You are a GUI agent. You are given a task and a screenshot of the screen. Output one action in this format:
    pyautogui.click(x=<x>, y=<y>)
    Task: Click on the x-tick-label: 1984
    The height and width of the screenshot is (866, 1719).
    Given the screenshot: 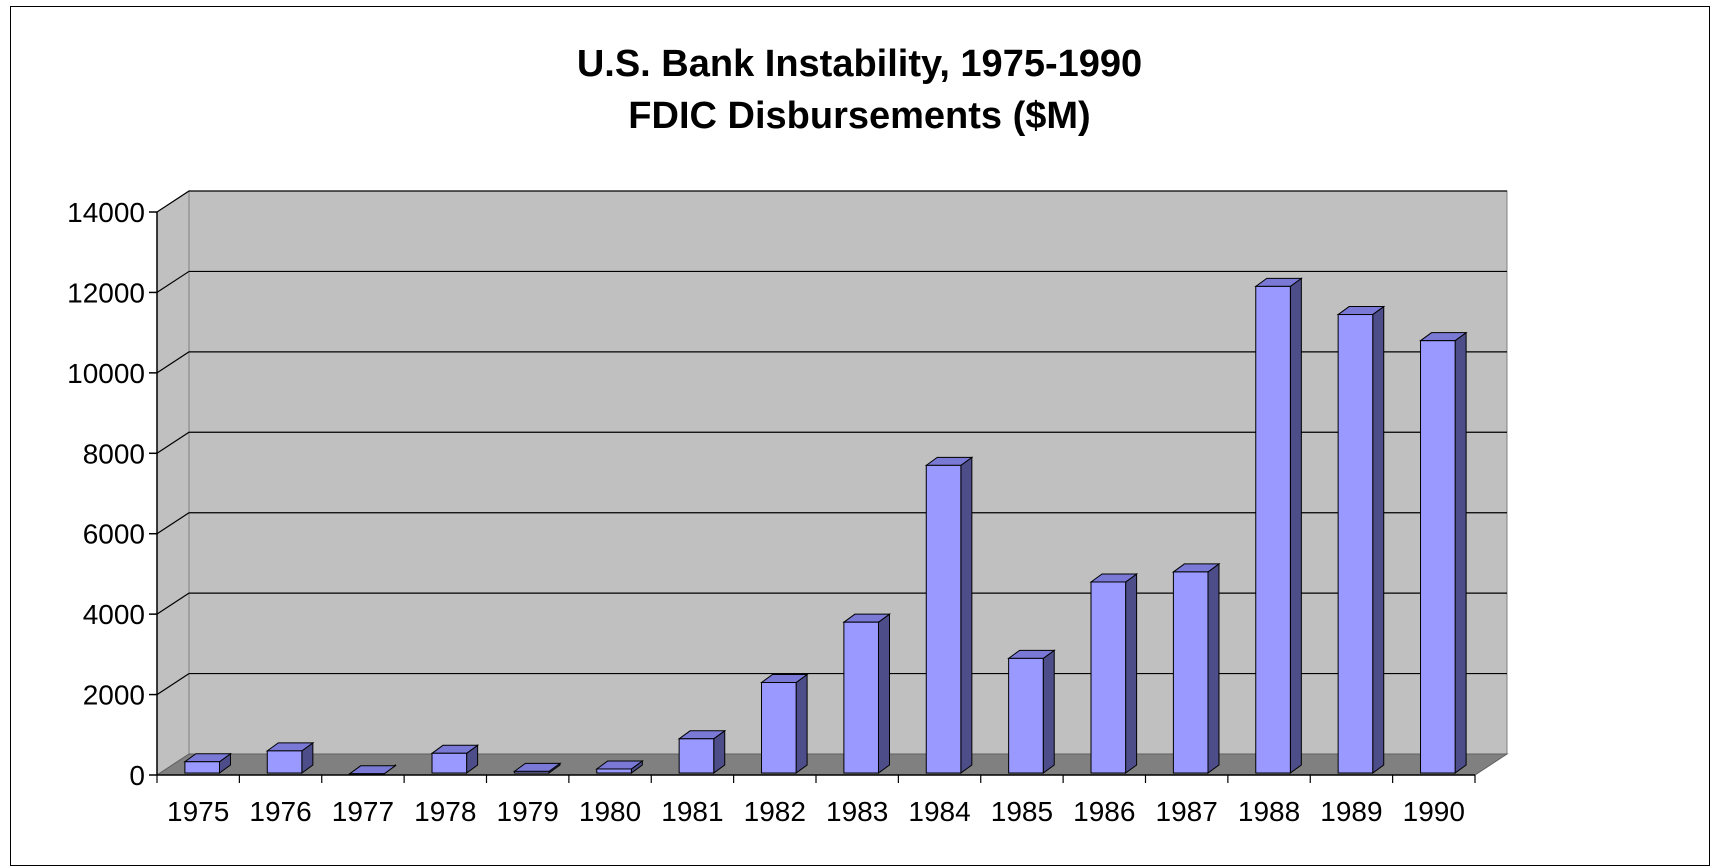 What is the action you would take?
    pyautogui.click(x=939, y=811)
    